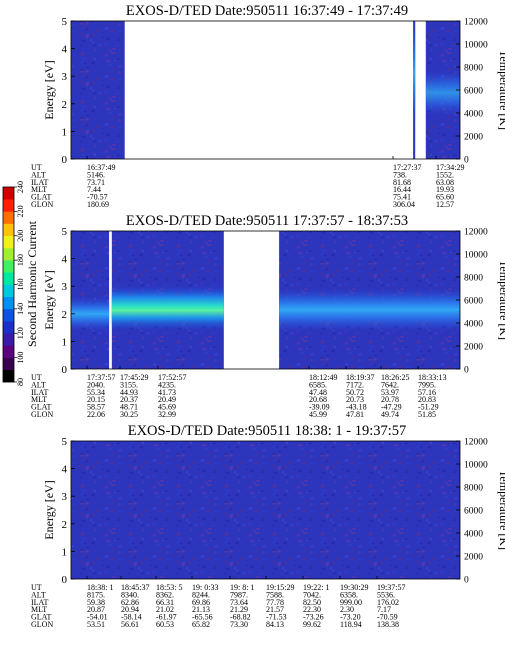 This screenshot has height=649, width=505. Describe the element at coordinates (427, 384) in the screenshot. I see `info-value: 7995.` at that location.